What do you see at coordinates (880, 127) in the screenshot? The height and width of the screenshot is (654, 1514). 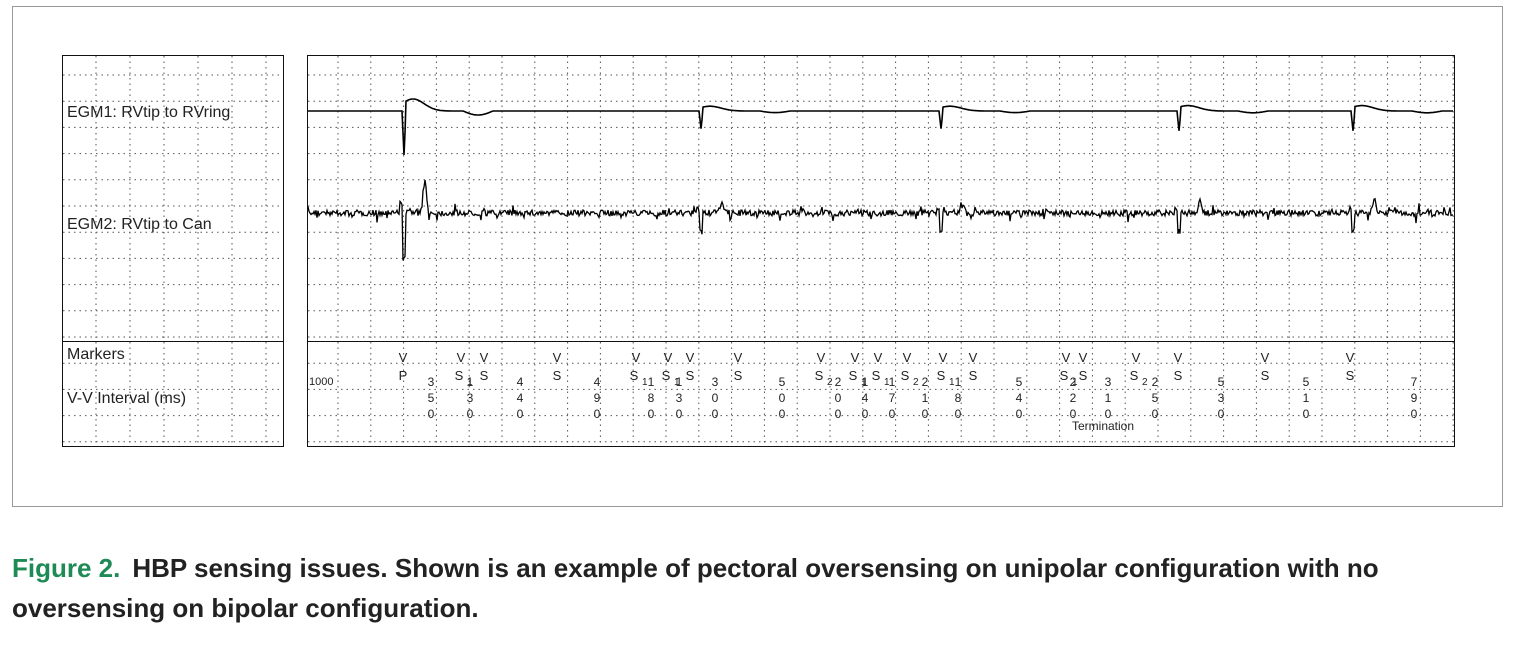 I see `egm1-trace` at bounding box center [880, 127].